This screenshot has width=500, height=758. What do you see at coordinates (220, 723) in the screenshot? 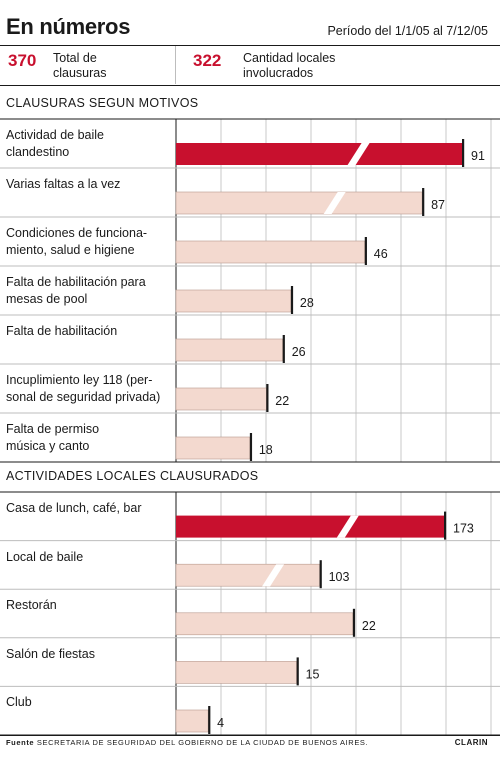
I see `value-label: 4` at bounding box center [220, 723].